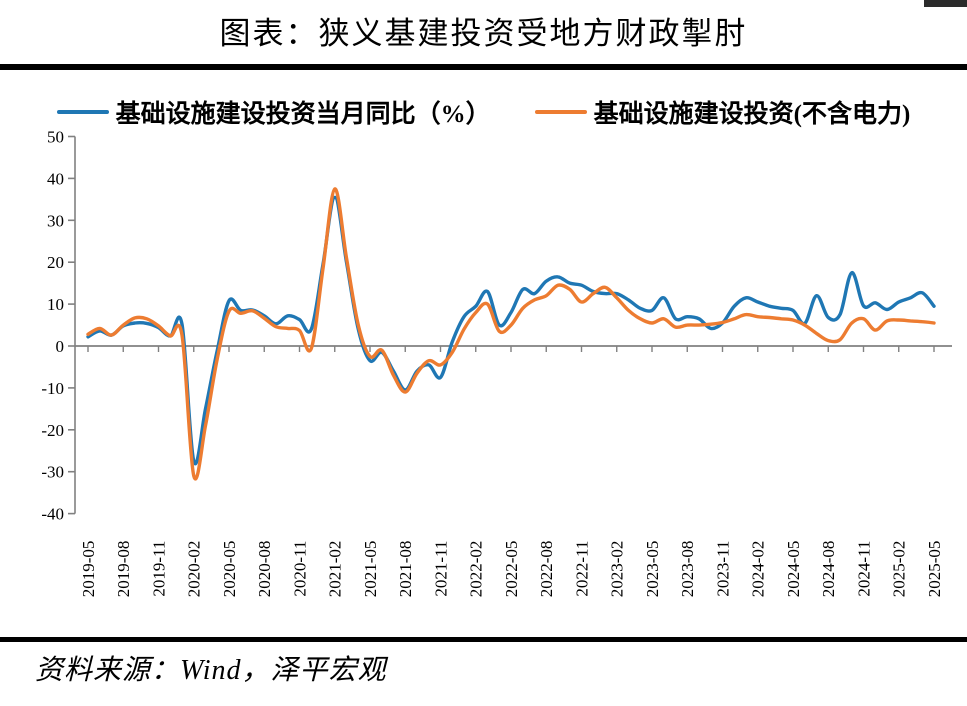 The width and height of the screenshot is (967, 706). I want to click on x-tick-label: 2022-08, so click(546, 569).